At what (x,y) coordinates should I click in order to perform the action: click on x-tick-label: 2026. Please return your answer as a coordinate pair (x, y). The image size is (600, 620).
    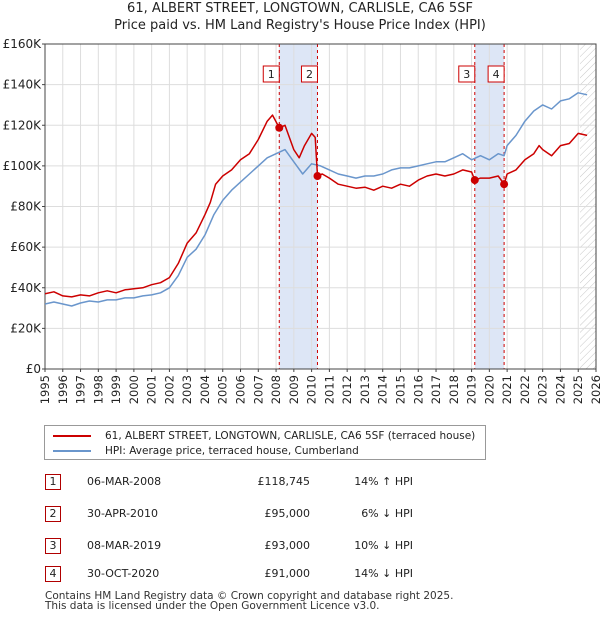
    Looking at the image, I should click on (594, 389).